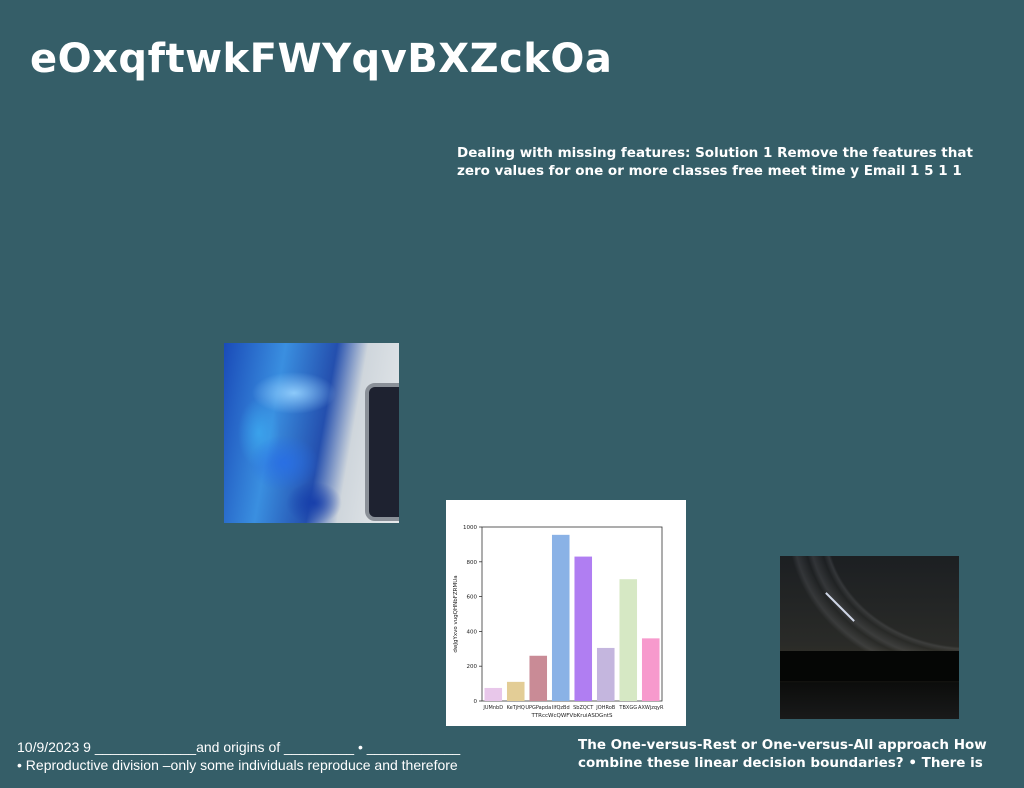 The height and width of the screenshot is (788, 1024). What do you see at coordinates (472, 667) in the screenshot?
I see `y-tick-label: 200` at bounding box center [472, 667].